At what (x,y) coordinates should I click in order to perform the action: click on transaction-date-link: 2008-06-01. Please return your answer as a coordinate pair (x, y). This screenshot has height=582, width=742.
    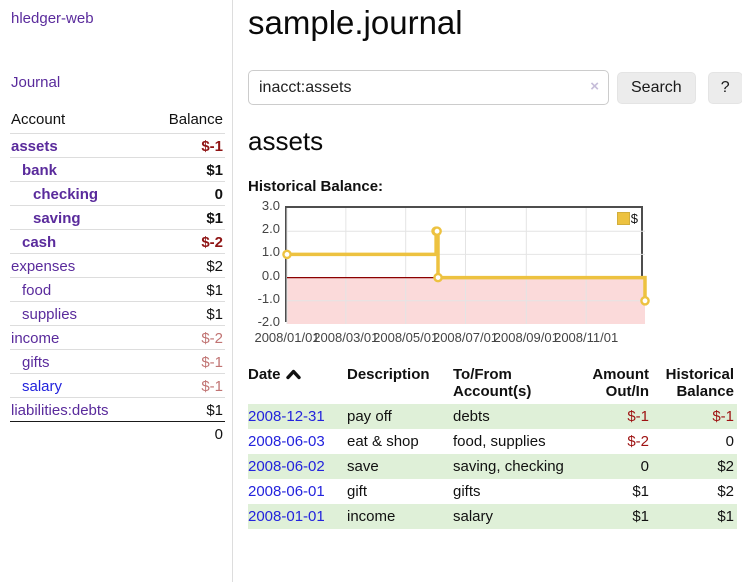
    Looking at the image, I should click on (286, 491).